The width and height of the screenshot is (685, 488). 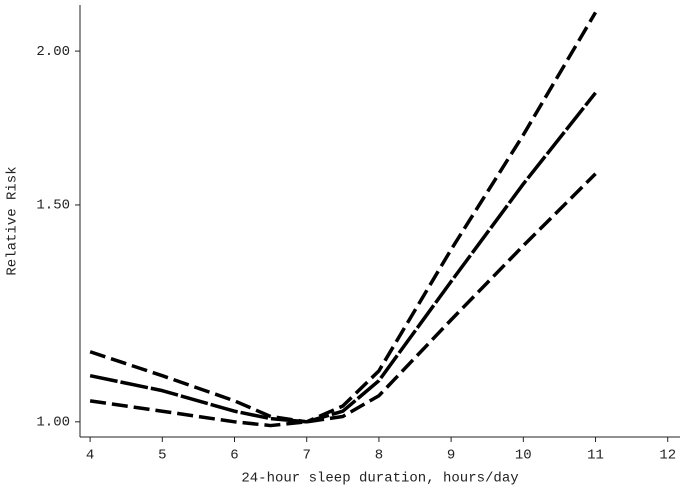 What do you see at coordinates (13, 220) in the screenshot?
I see `y-axis-label: Relative Risk` at bounding box center [13, 220].